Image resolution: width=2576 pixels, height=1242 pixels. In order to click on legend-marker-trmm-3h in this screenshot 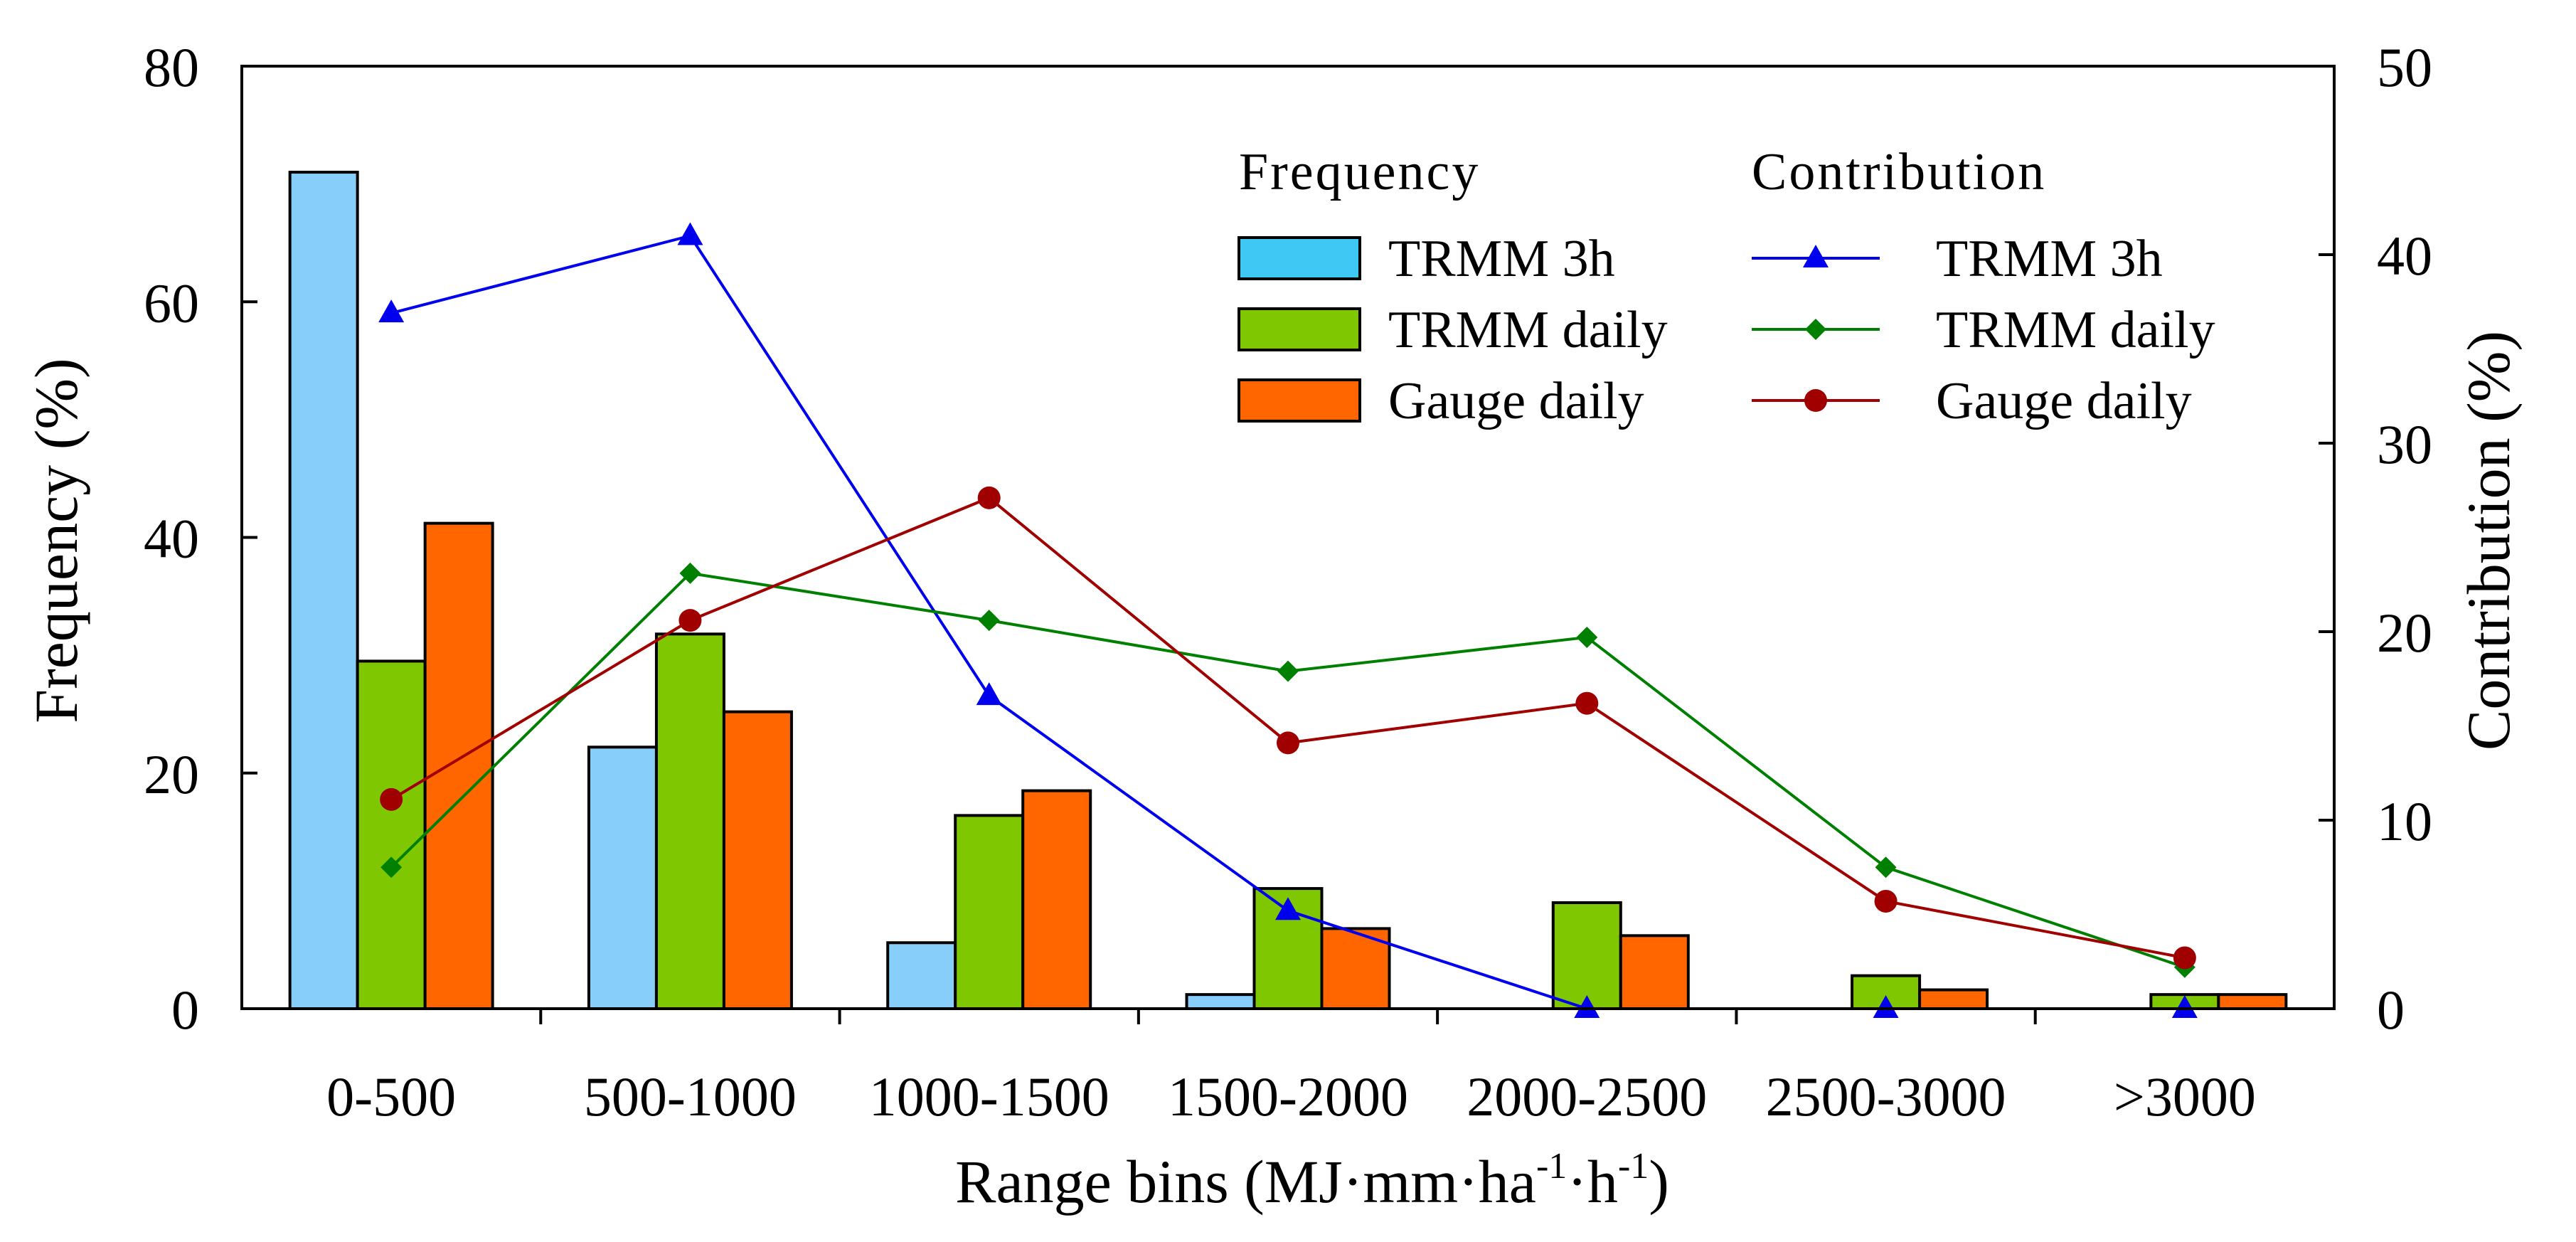, I will do `click(1816, 256)`.